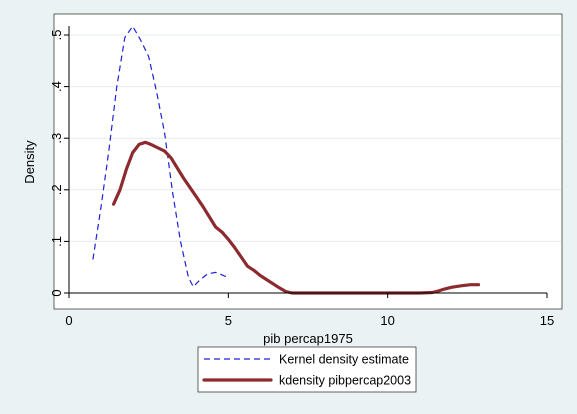 The height and width of the screenshot is (414, 577). What do you see at coordinates (308, 338) in the screenshot?
I see `x-axis-label: pib percap1975` at bounding box center [308, 338].